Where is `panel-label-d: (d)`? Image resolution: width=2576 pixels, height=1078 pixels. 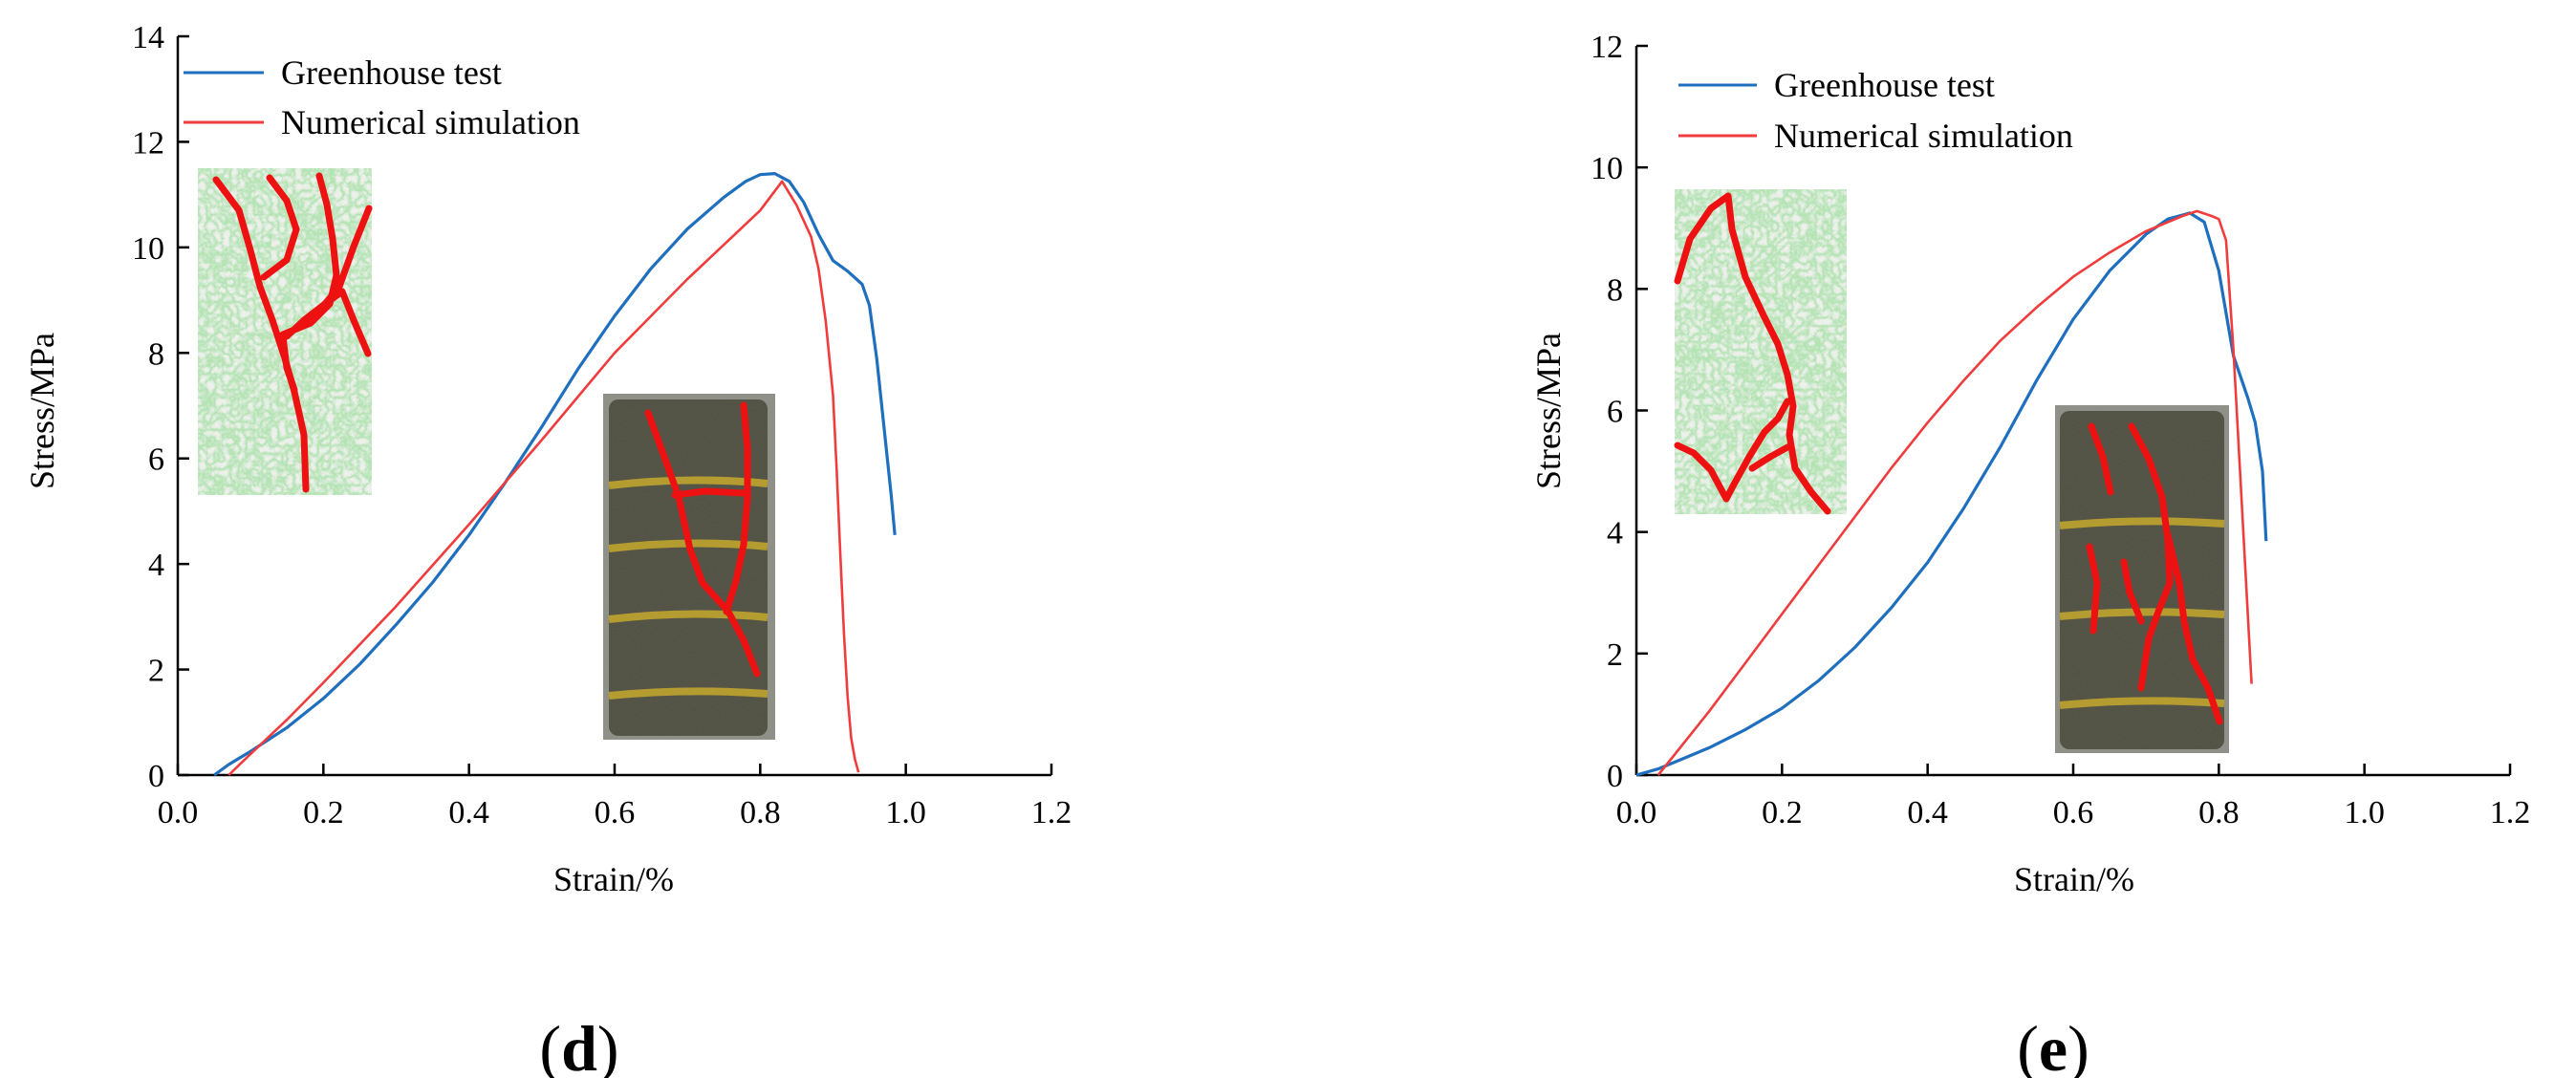 panel-label-d: (d) is located at coordinates (578, 1045).